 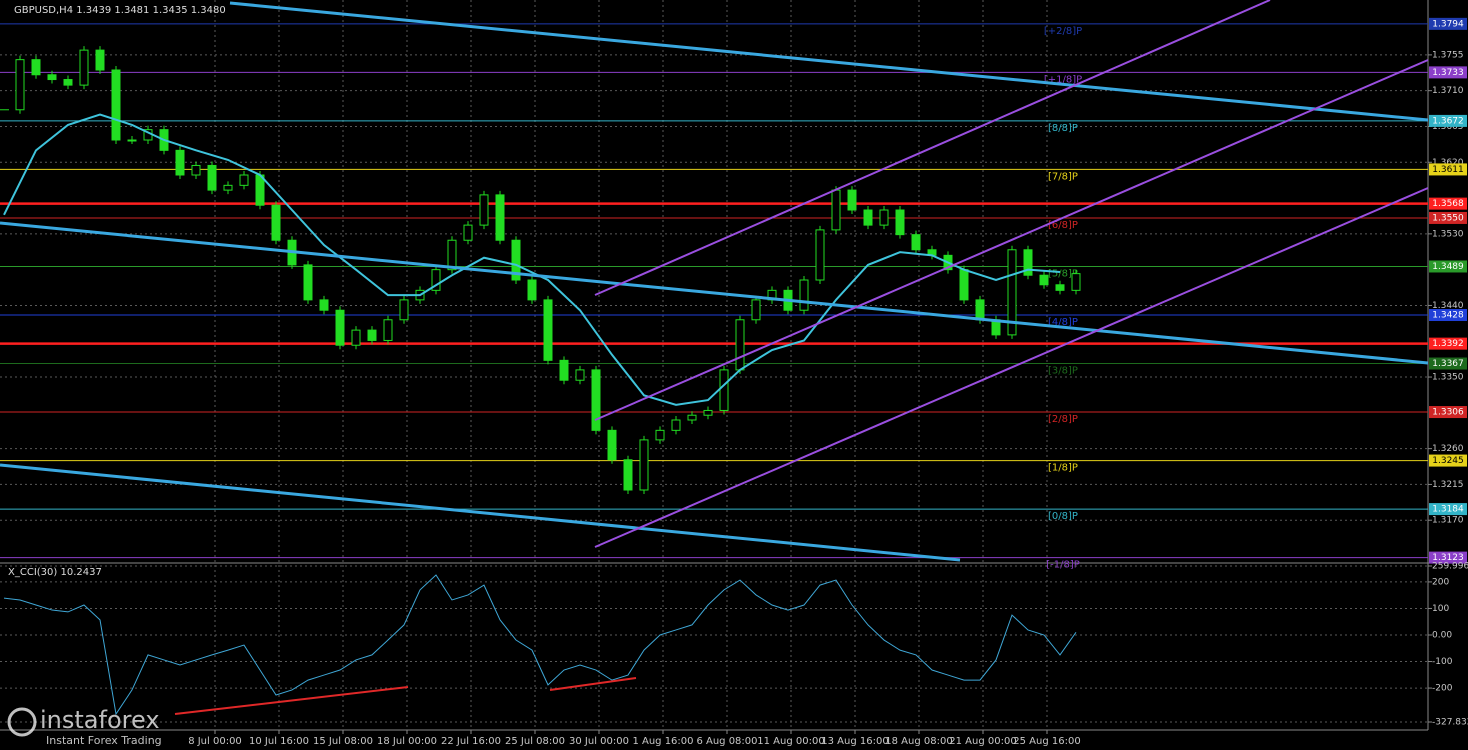 I want to click on x-tick-label: 15 Jul 08:00, so click(x=343, y=741).